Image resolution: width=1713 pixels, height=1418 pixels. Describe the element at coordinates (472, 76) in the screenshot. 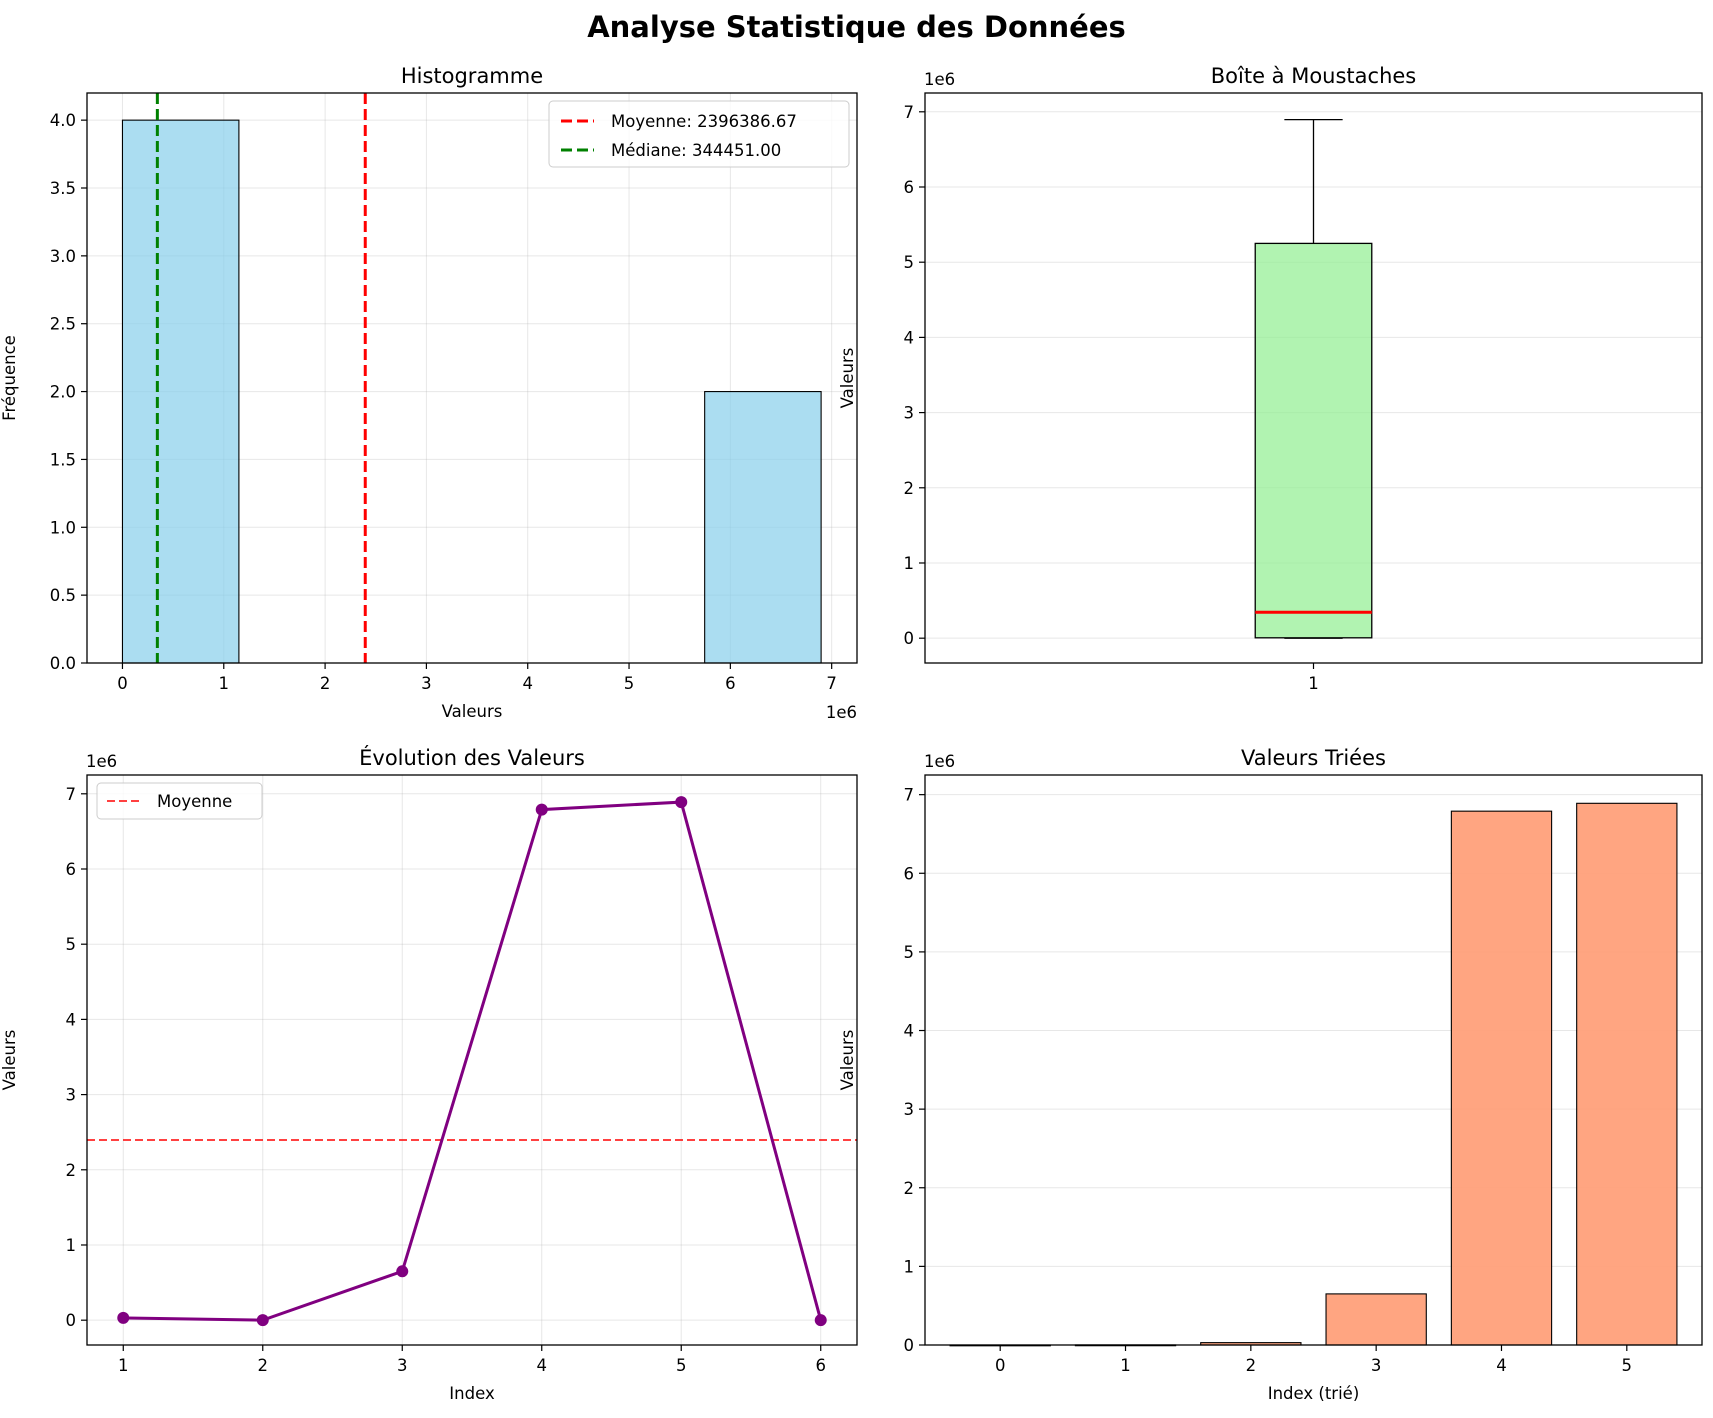

I see `subplot-title: Histogramme` at that location.